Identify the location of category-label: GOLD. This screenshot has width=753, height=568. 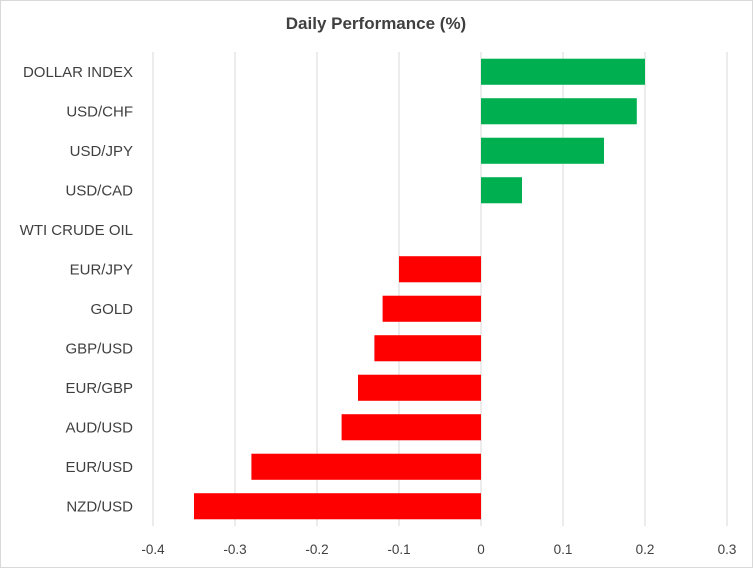
(111, 309).